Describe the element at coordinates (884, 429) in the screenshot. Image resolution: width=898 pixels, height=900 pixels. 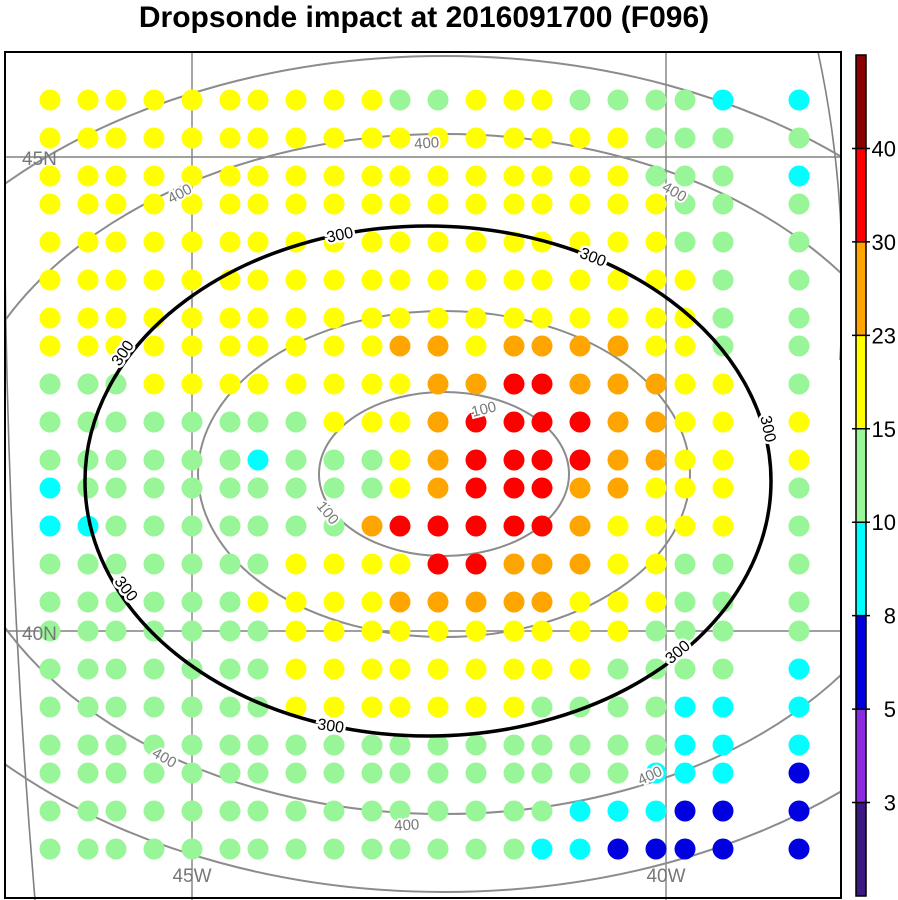
I see `colorbar-label: 15` at that location.